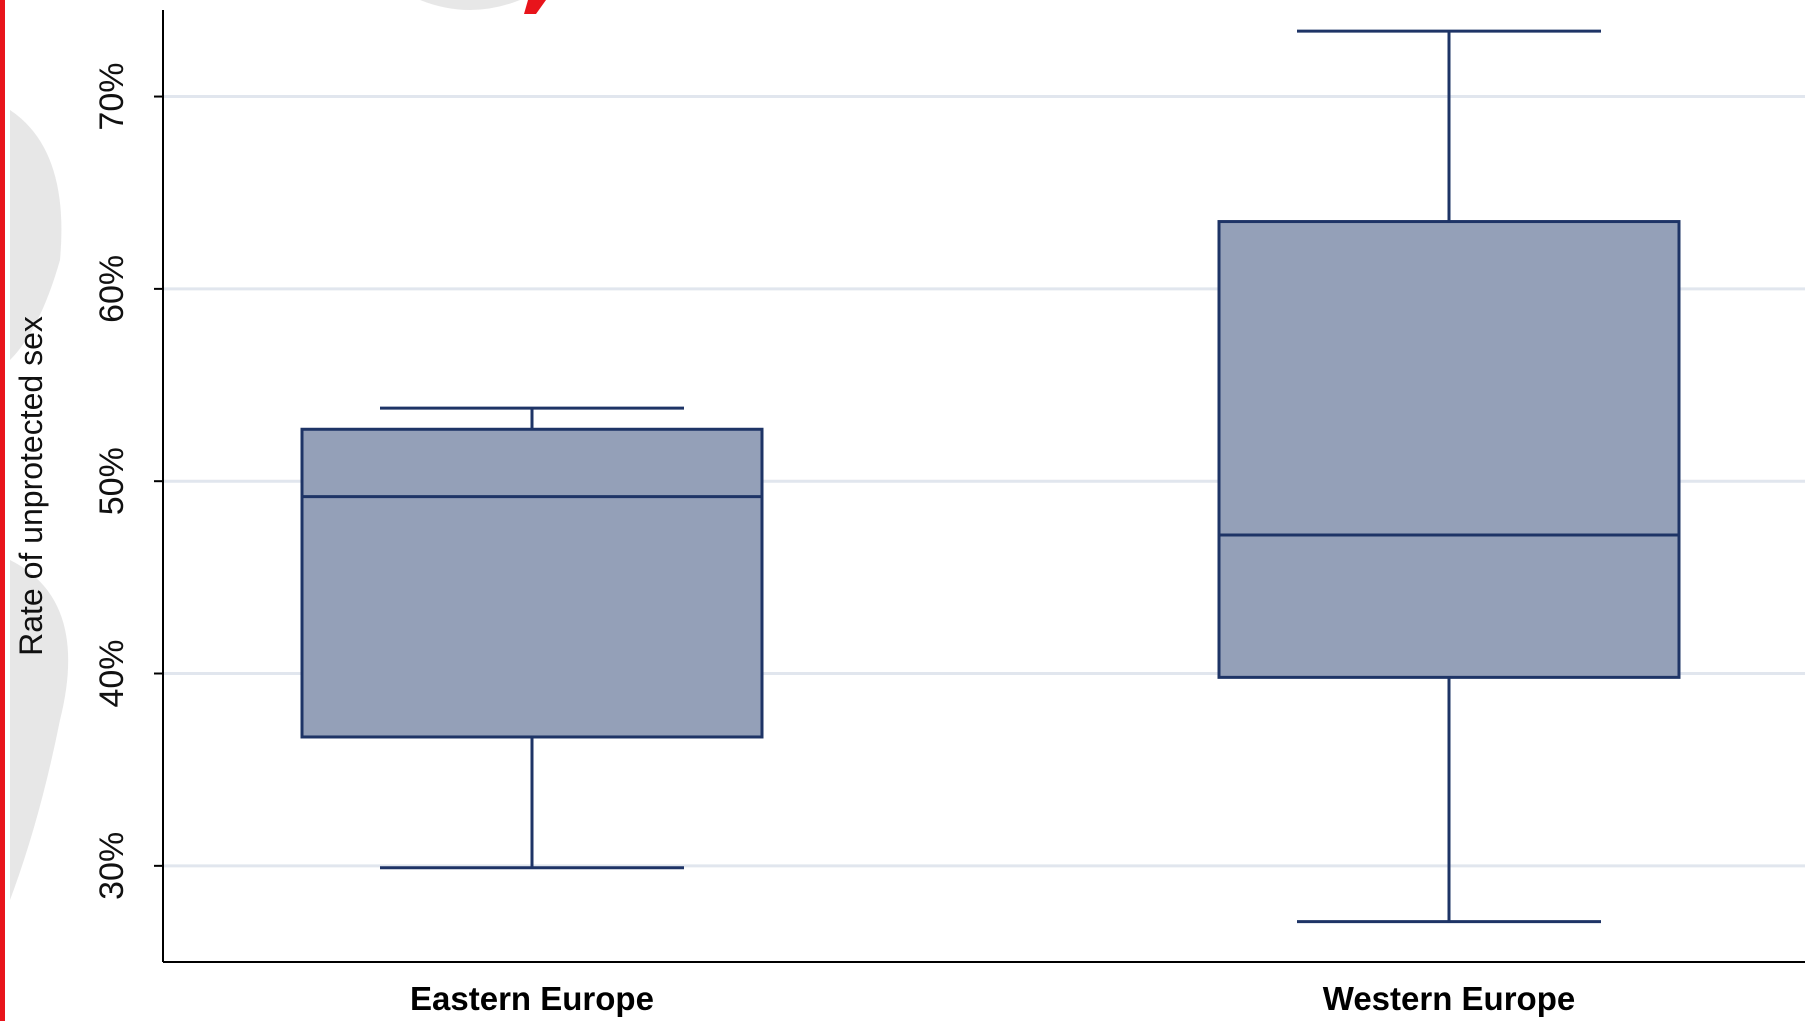  Describe the element at coordinates (31, 486) in the screenshot. I see `y-axis-title: Rate of unprotected sex` at that location.